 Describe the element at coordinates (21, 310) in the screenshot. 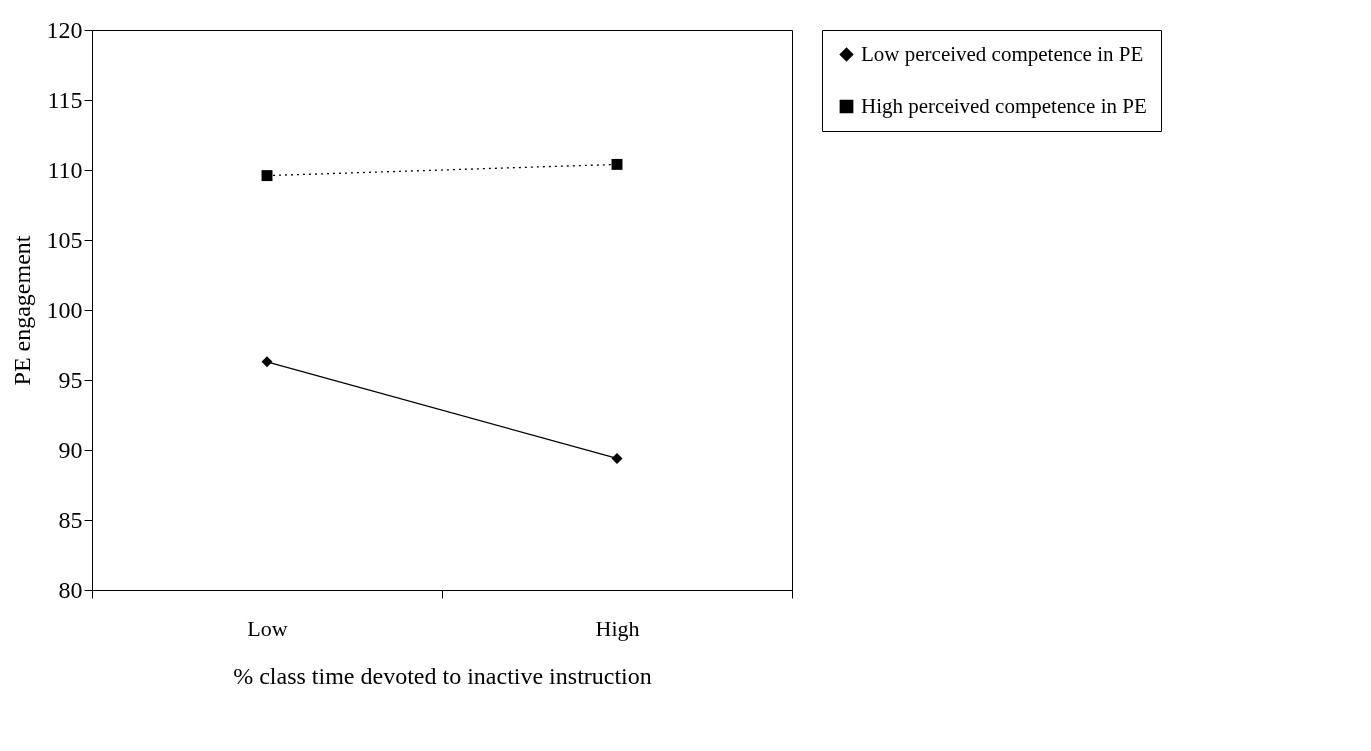

I see `y-axis-title: PE engagement` at that location.